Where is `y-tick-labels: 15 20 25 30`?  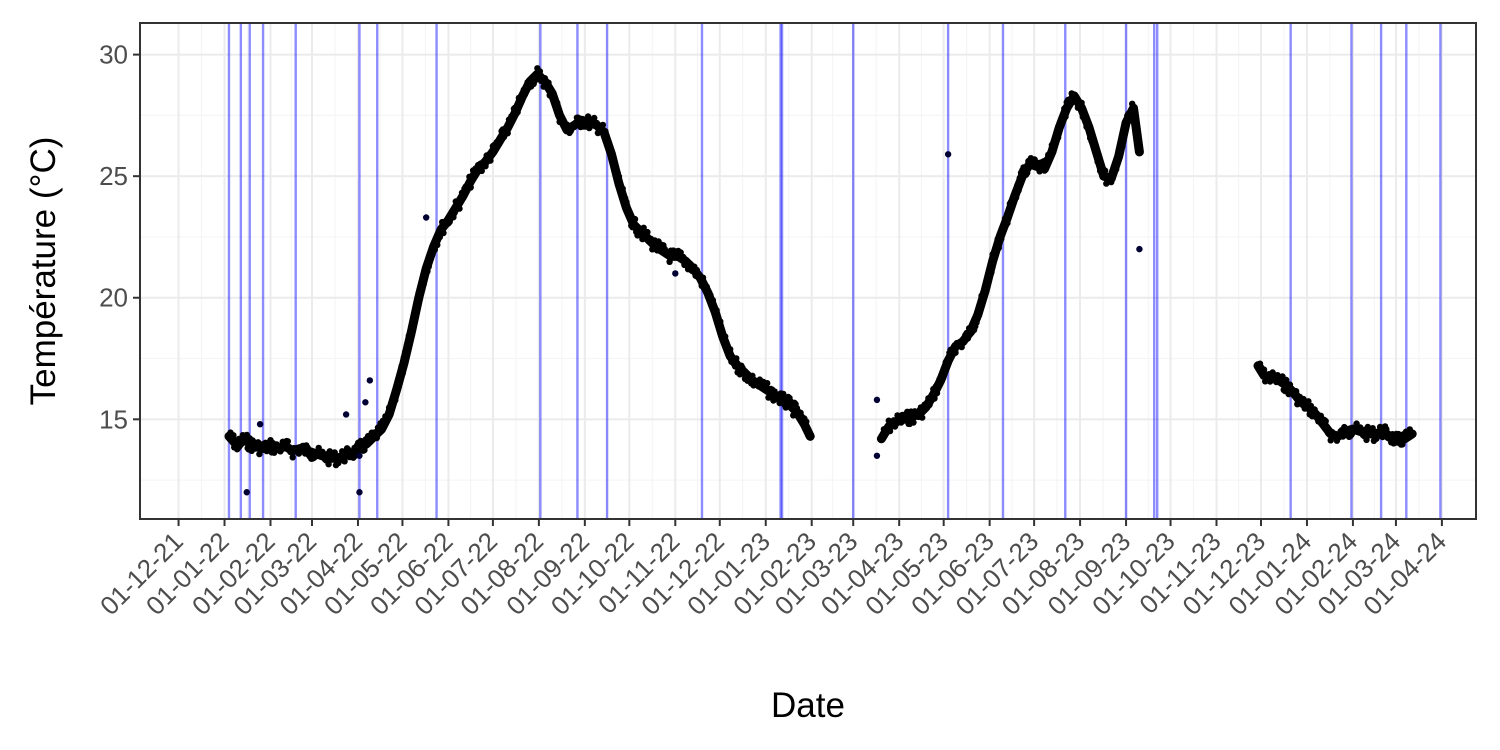
y-tick-labels: 15 20 25 30 is located at coordinates (113, 237).